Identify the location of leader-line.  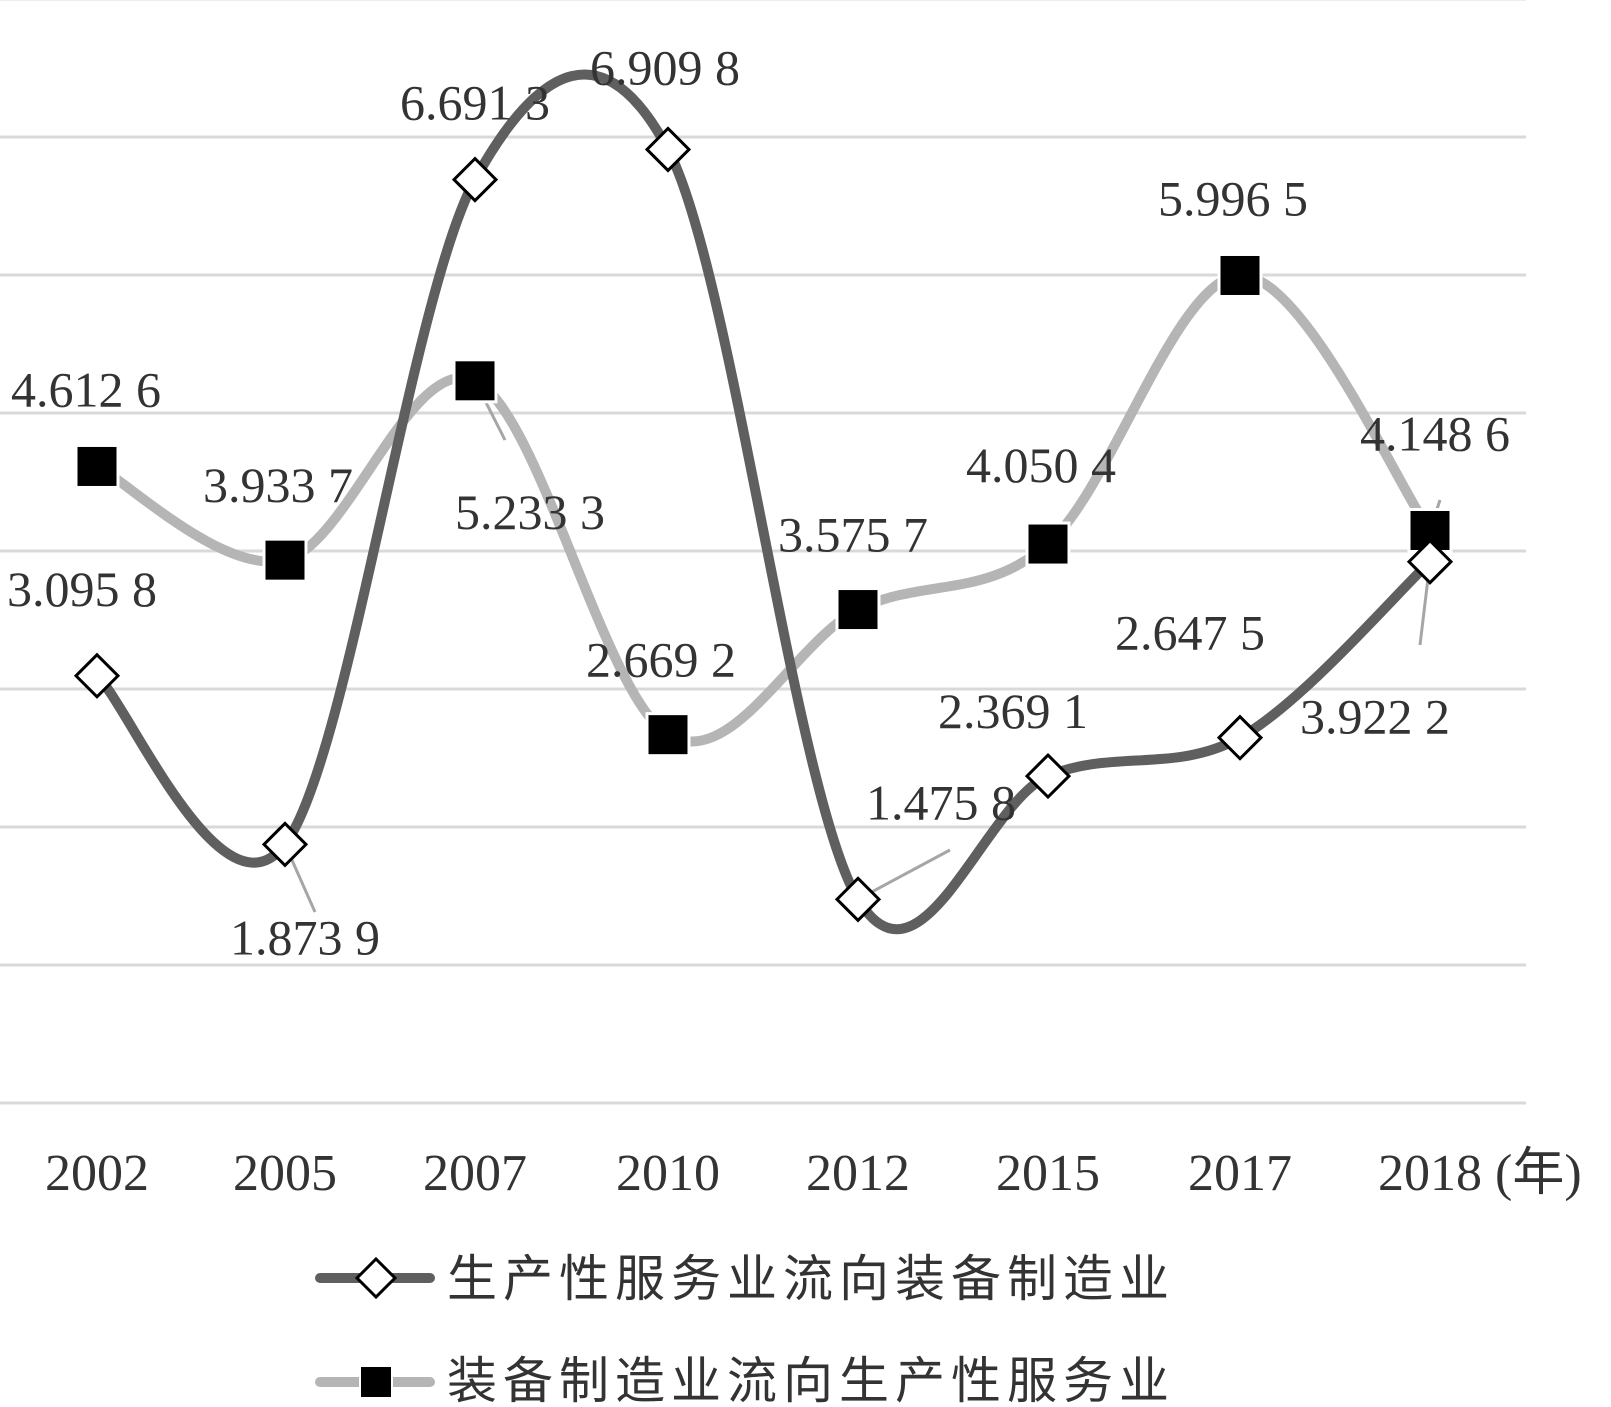
(904, 874).